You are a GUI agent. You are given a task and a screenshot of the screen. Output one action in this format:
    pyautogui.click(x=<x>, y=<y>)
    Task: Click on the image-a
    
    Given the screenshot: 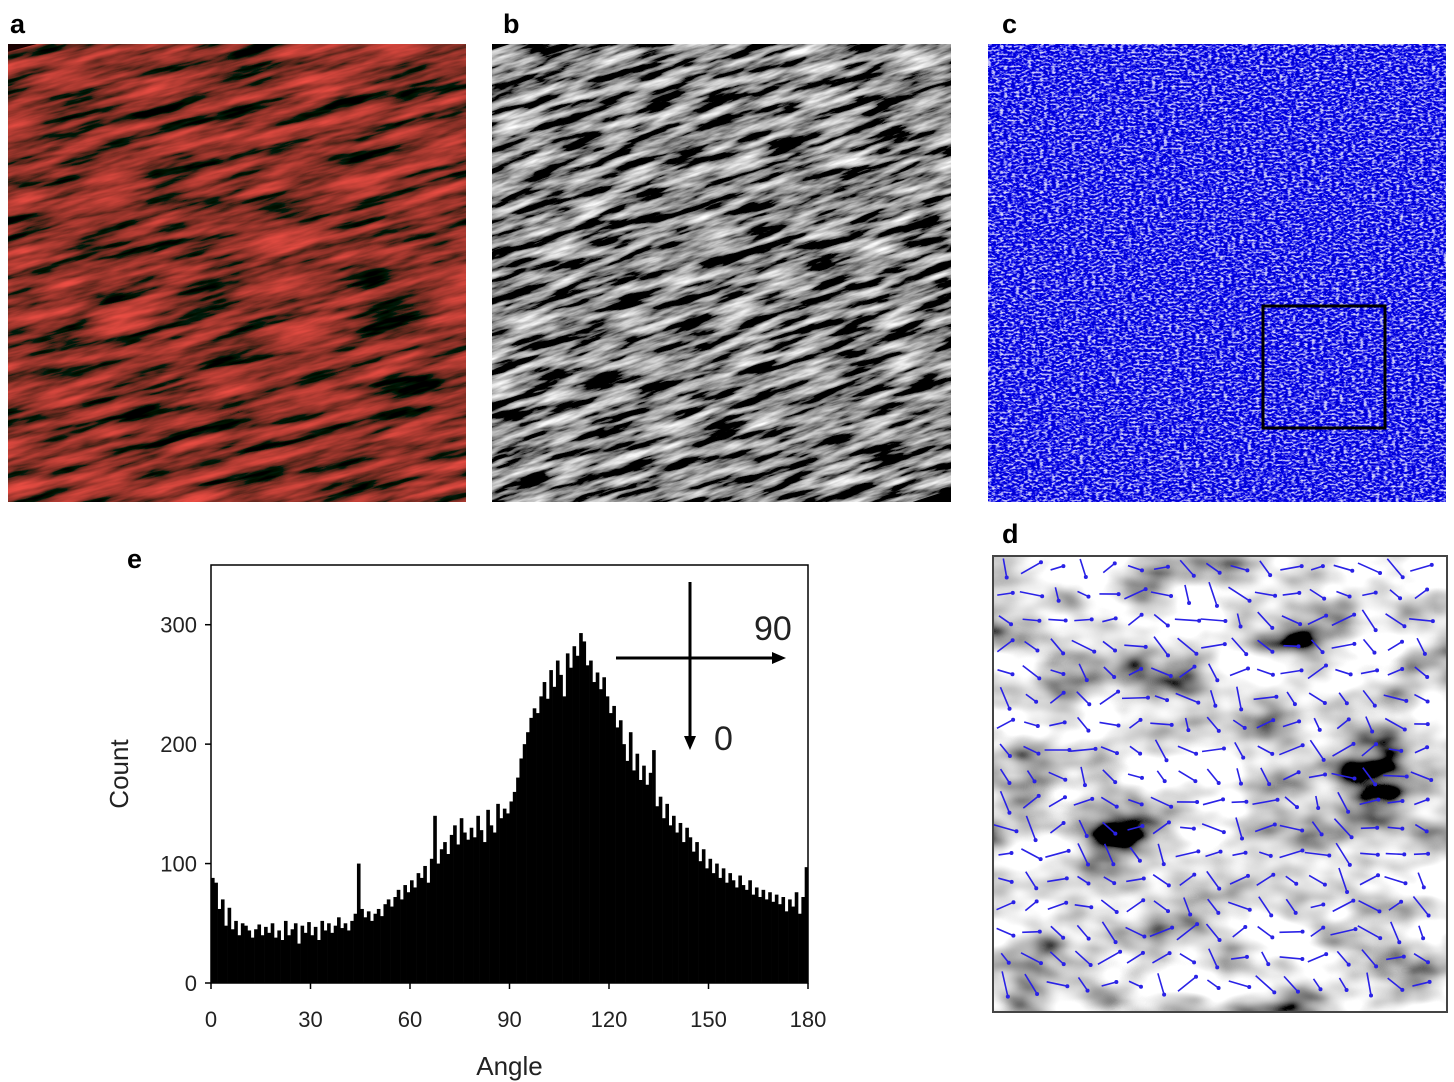 What is the action you would take?
    pyautogui.click(x=237, y=273)
    